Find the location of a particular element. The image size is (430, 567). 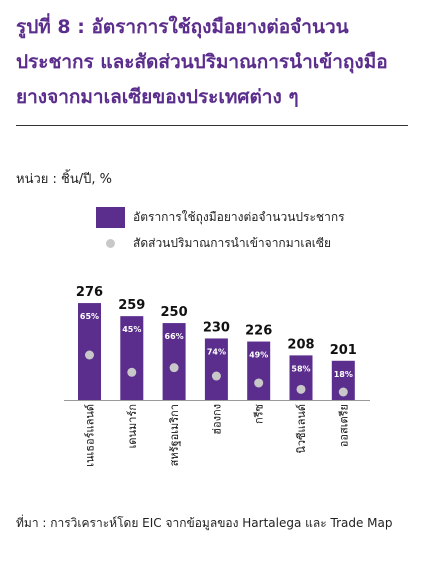

category-label: ออสเตรีย is located at coordinates (343, 425).